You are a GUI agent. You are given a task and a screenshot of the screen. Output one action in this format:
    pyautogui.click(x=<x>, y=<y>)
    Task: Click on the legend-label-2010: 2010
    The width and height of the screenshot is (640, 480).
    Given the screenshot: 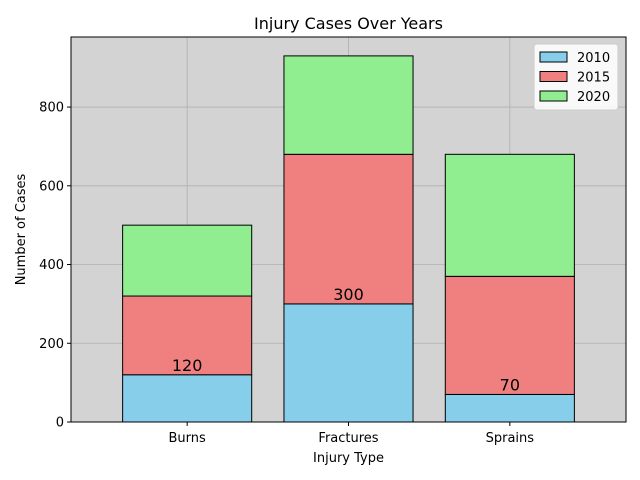 What is the action you would take?
    pyautogui.click(x=593, y=58)
    